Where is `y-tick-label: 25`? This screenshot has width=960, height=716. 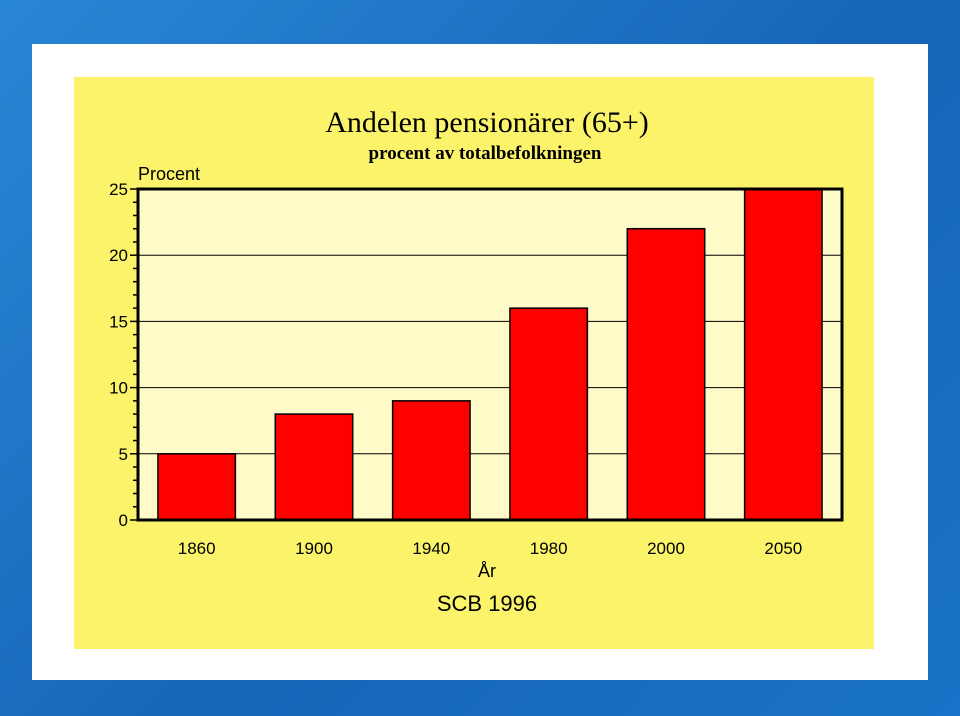
y-tick-label: 25 is located at coordinates (118, 189).